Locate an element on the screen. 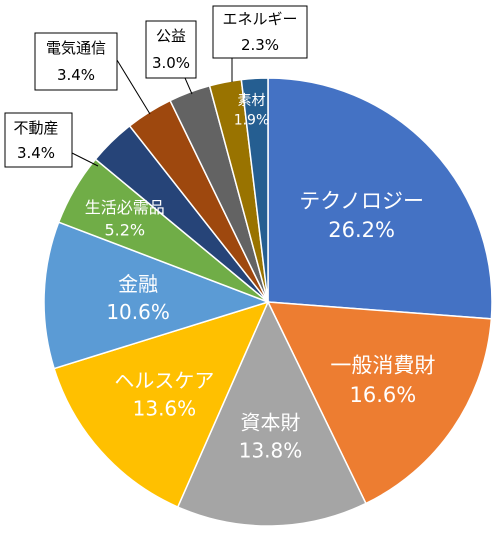  slice-value-2: 13.8% is located at coordinates (271, 450).